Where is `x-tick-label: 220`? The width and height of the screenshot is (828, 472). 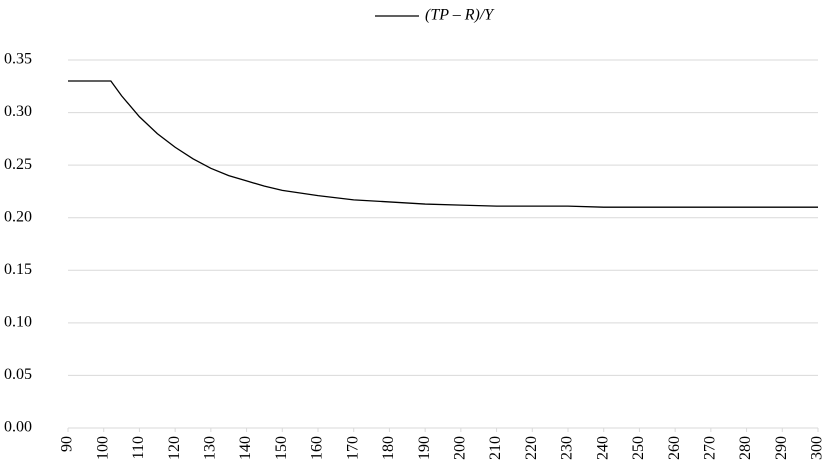
x-tick-label: 220 is located at coordinates (531, 448).